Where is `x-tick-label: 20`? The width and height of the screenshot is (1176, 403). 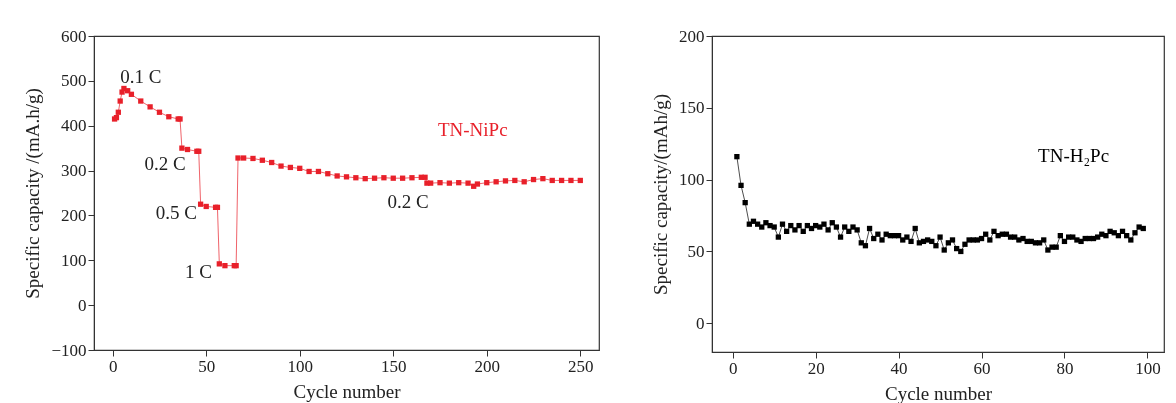 x-tick-label: 20 is located at coordinates (816, 368).